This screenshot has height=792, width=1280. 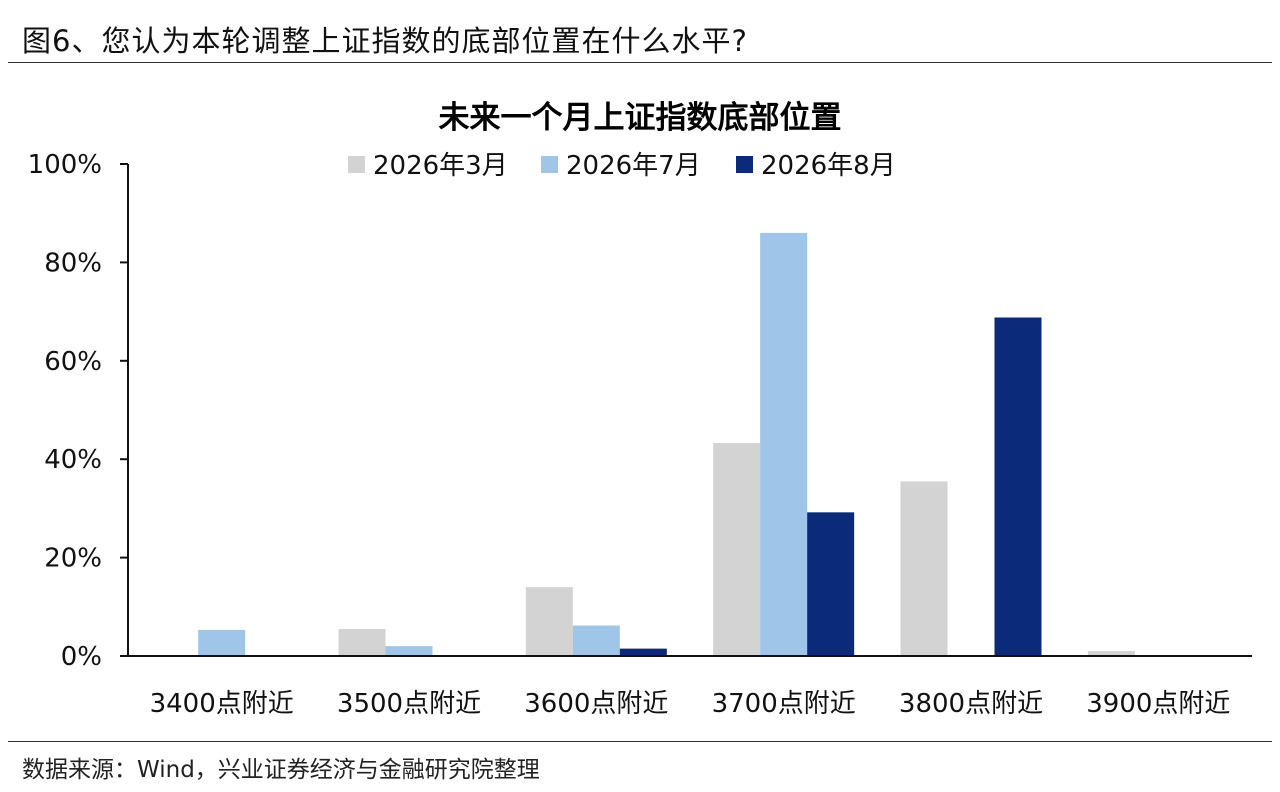 I want to click on x-category-label: 3800点附近, so click(x=971, y=704).